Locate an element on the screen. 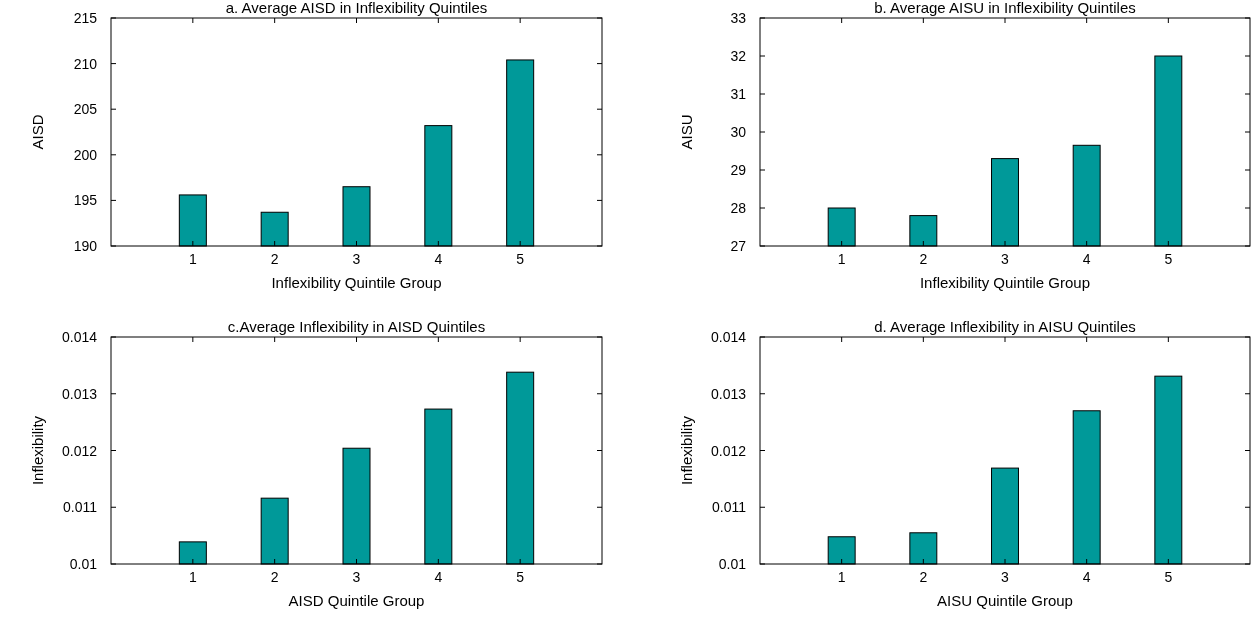 Image resolution: width=1260 pixels, height=617 pixels. chart-title: a. Average AISD in Inflexibility Quintiles is located at coordinates (356, 8).